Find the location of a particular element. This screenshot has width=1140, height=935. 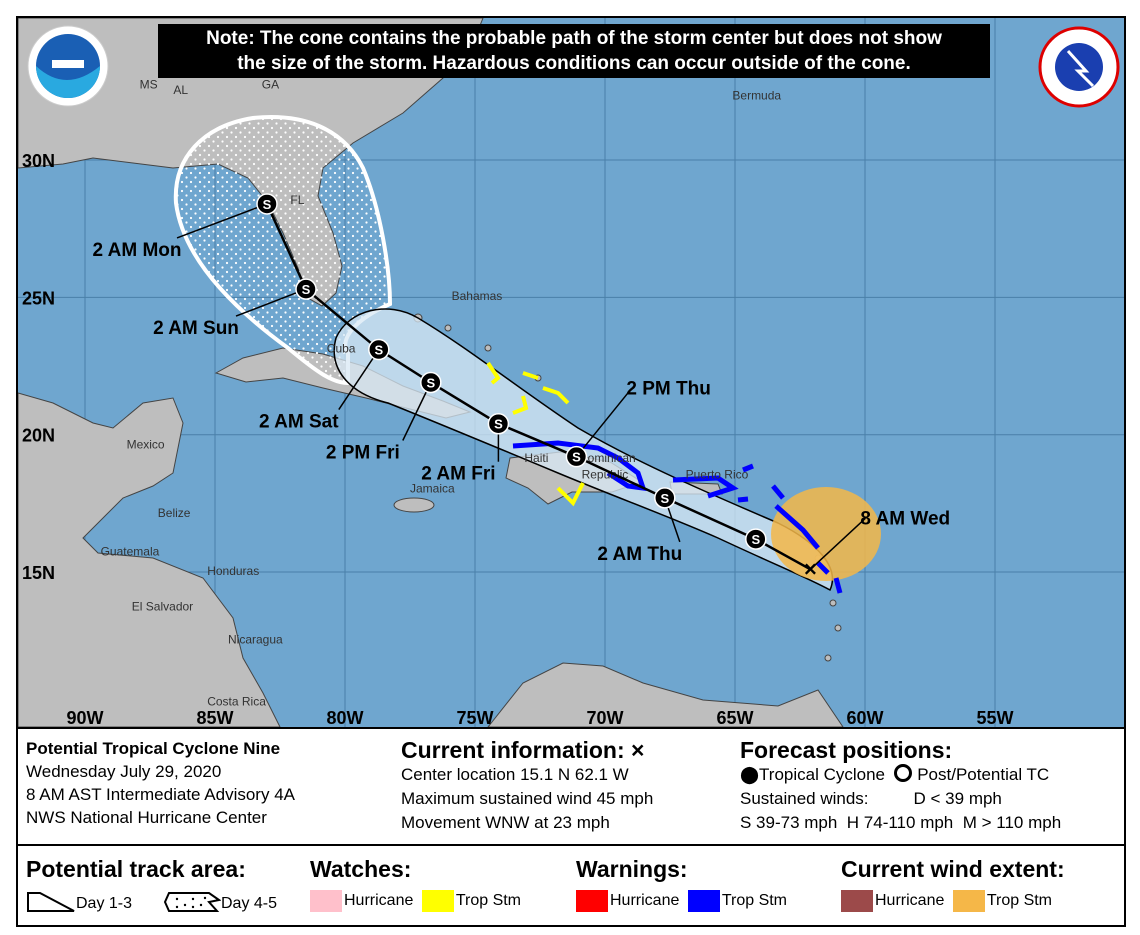

nws-logo is located at coordinates (1079, 67).